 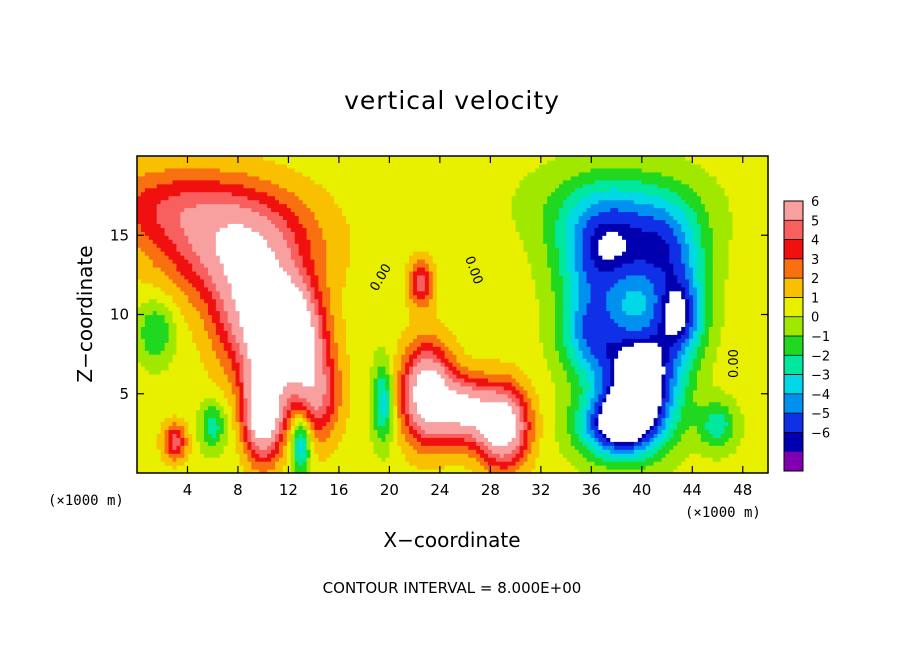 I want to click on chart-title: vertical velocity, so click(x=452, y=100).